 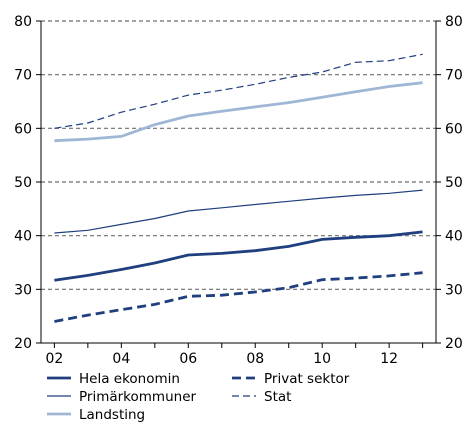 What do you see at coordinates (23, 237) in the screenshot?
I see `y-tick-label-left: 40` at bounding box center [23, 237].